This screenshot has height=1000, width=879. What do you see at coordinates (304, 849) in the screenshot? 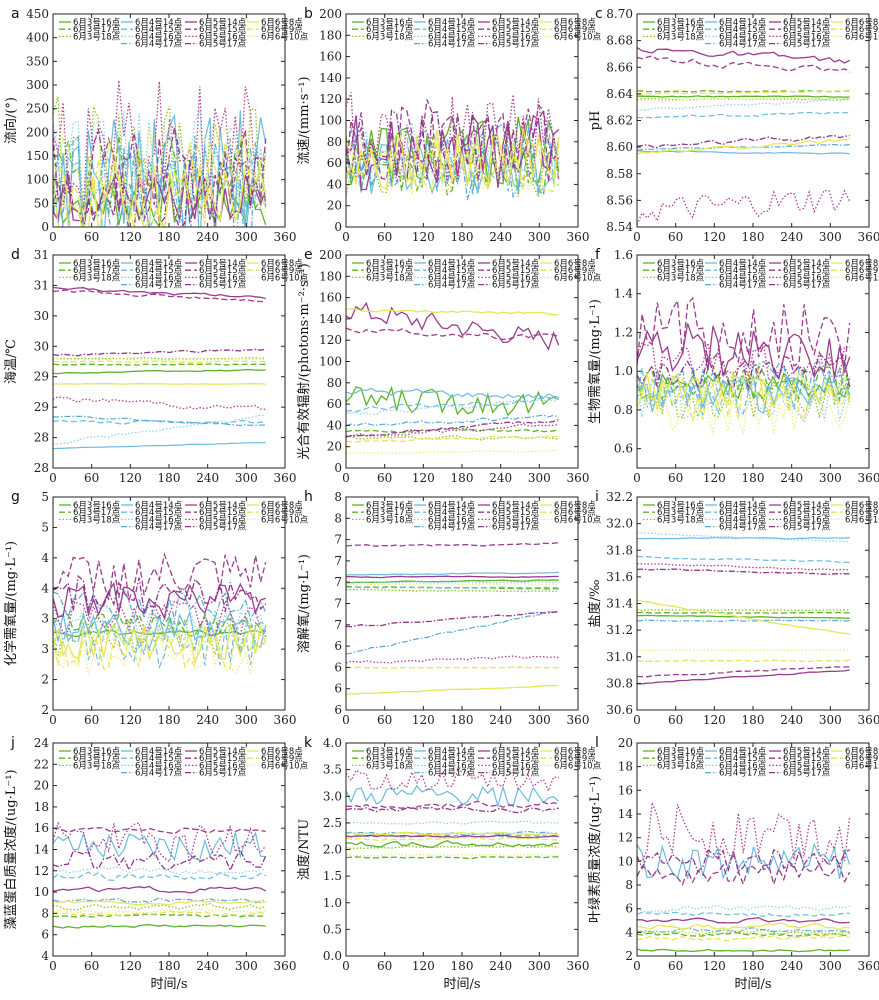
I see `y-axis-label: 浊度/NTU` at bounding box center [304, 849].